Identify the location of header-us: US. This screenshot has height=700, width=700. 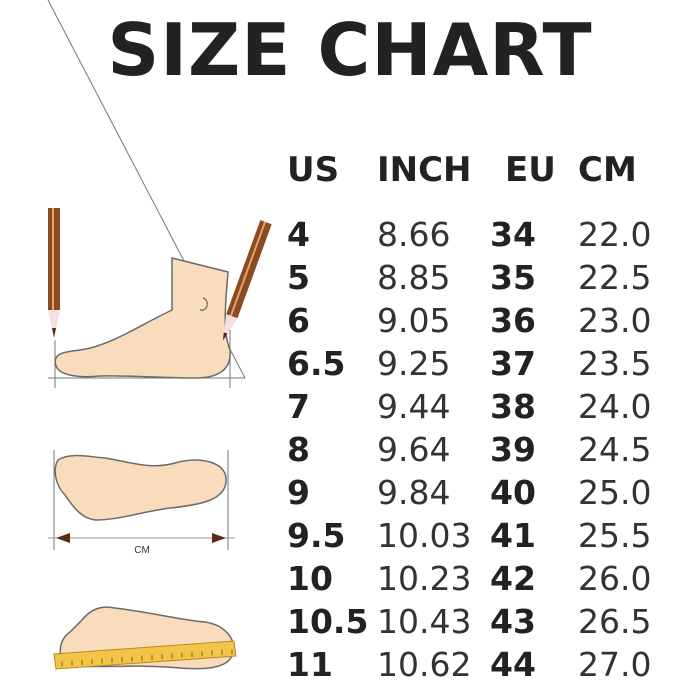
(313, 170).